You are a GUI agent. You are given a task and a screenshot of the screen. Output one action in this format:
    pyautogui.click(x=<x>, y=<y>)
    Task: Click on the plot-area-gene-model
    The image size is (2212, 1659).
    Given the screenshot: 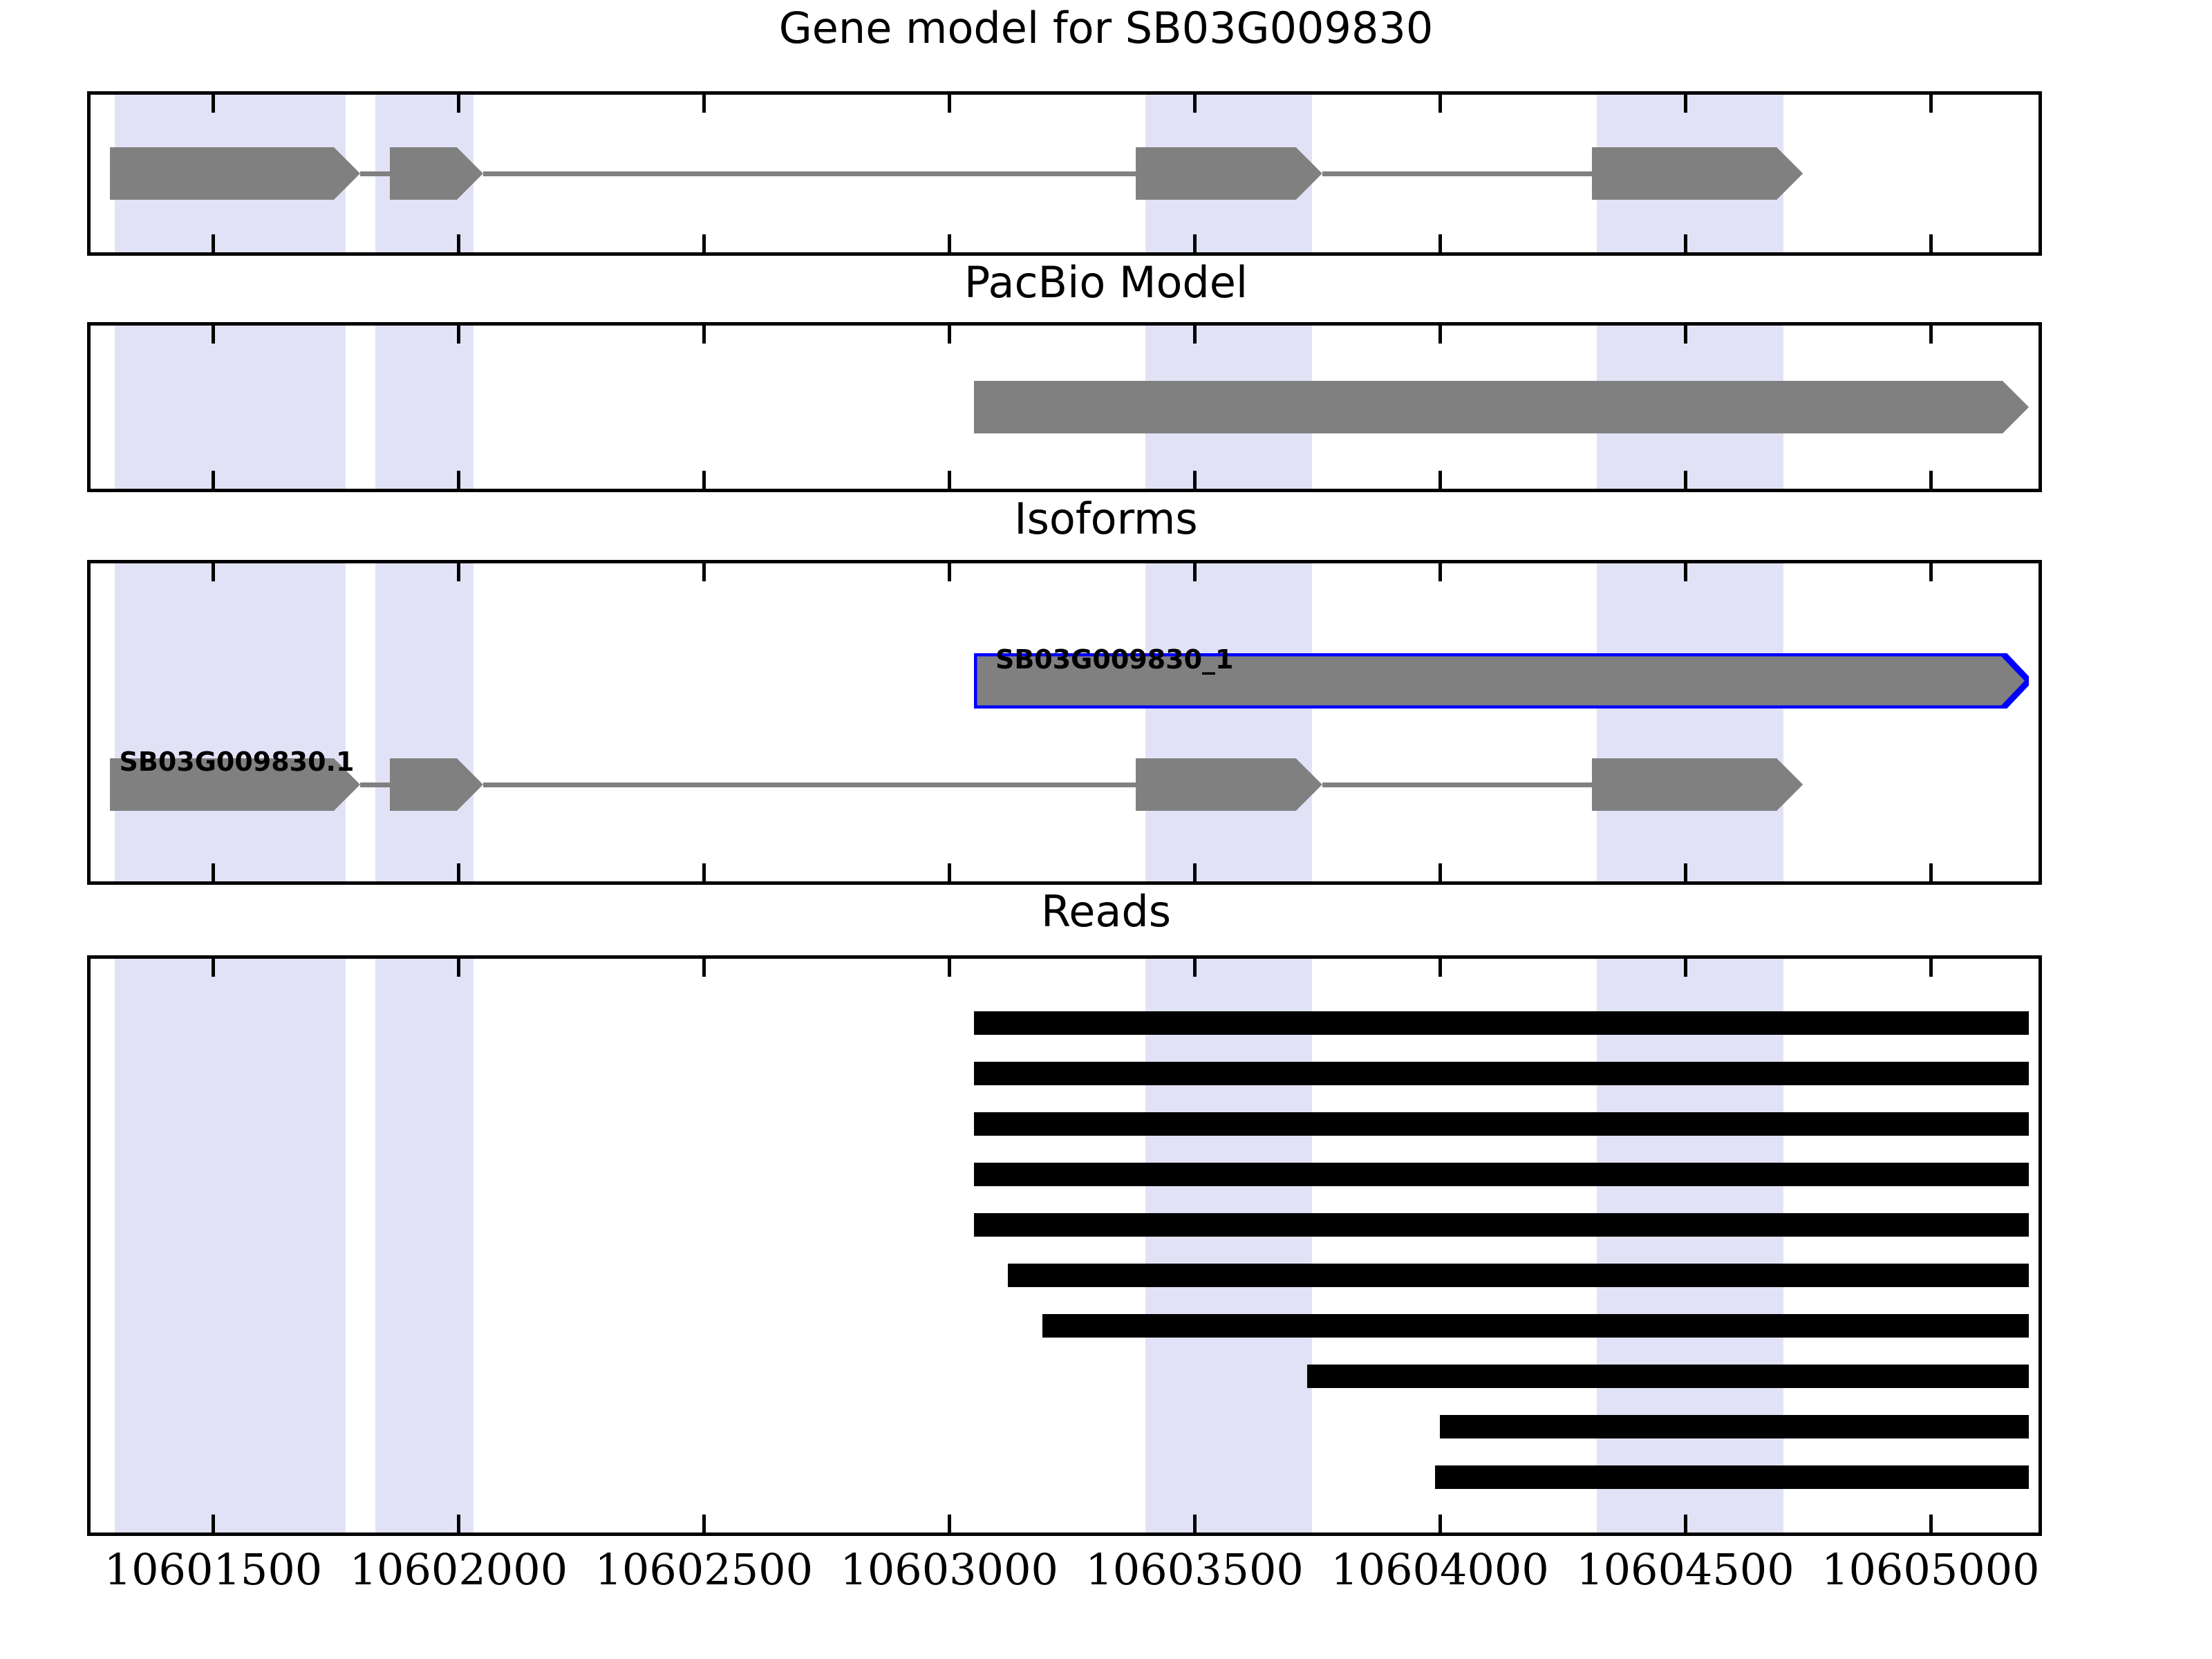 What is the action you would take?
    pyautogui.click(x=1064, y=174)
    